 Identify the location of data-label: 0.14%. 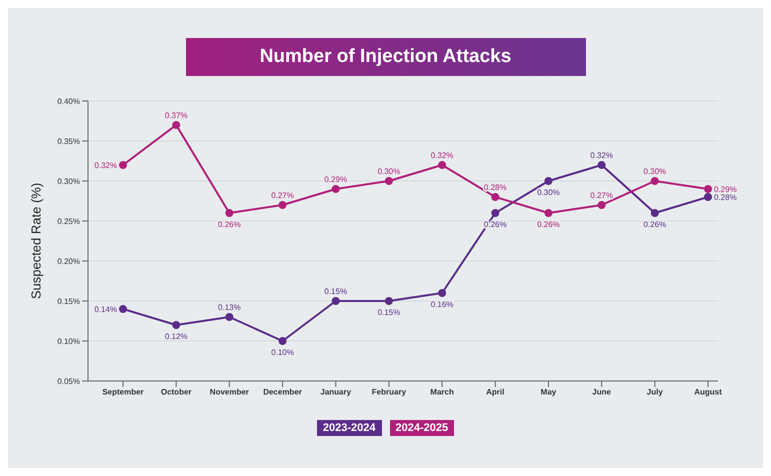
(105, 309).